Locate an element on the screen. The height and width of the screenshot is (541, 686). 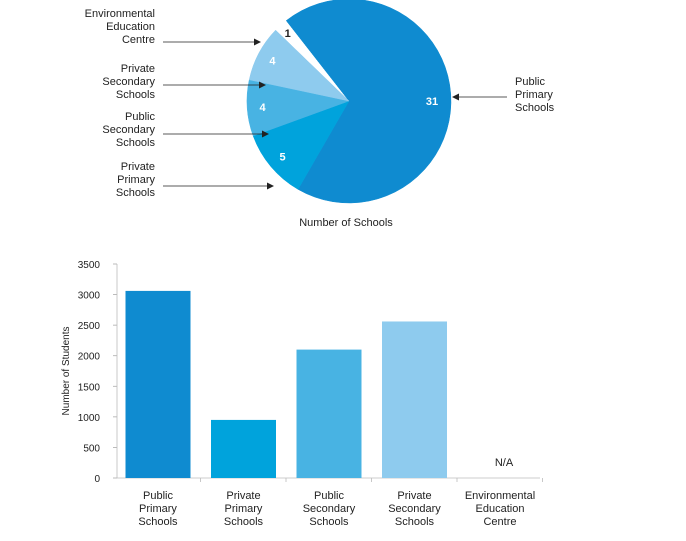
x-category-label-public-secondary-schools: Public Secondary Schools is located at coordinates (329, 509).